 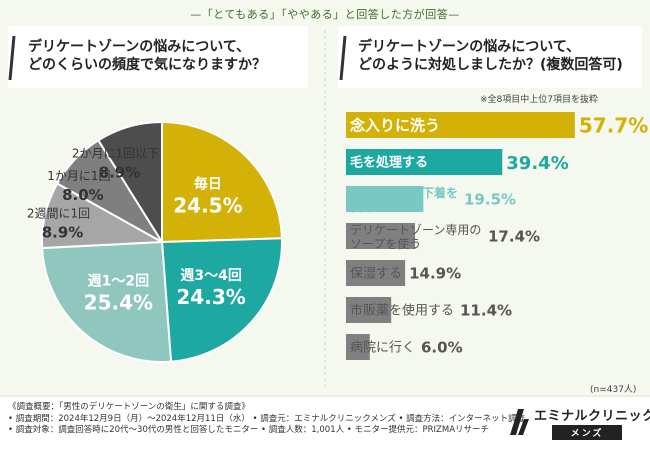 What do you see at coordinates (490, 56) in the screenshot?
I see `right-question-title: デリケートゾーンの悩みについて、 どのように対処しましたか？(複数回答可)` at bounding box center [490, 56].